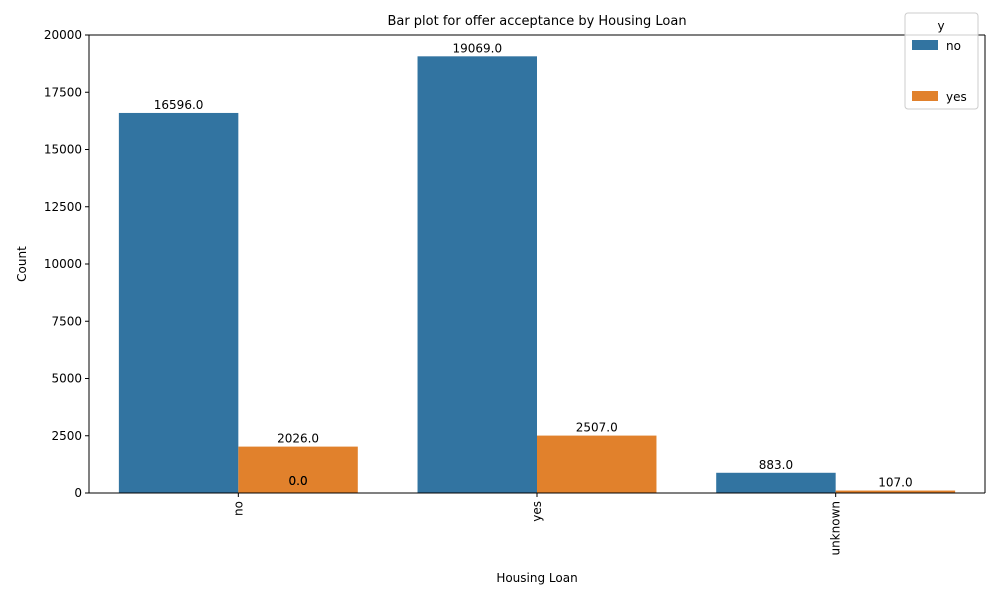 This screenshot has height=600, width=1000. What do you see at coordinates (477, 275) in the screenshot?
I see `bar-no-yes` at bounding box center [477, 275].